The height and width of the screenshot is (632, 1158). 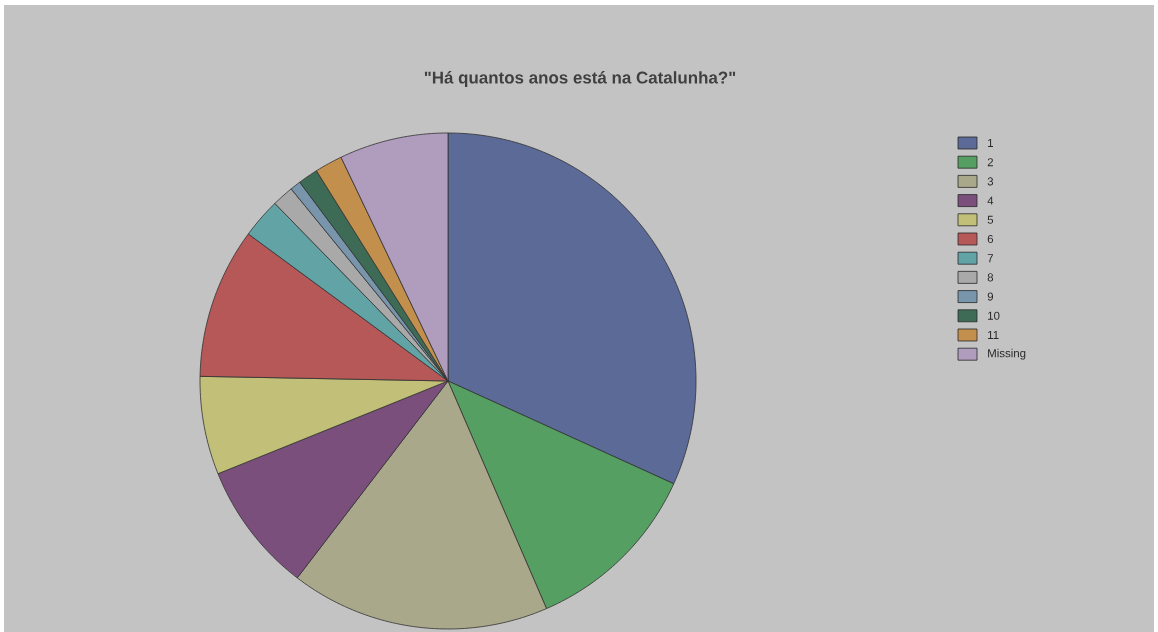 I want to click on legend-label: 6, so click(x=990, y=239).